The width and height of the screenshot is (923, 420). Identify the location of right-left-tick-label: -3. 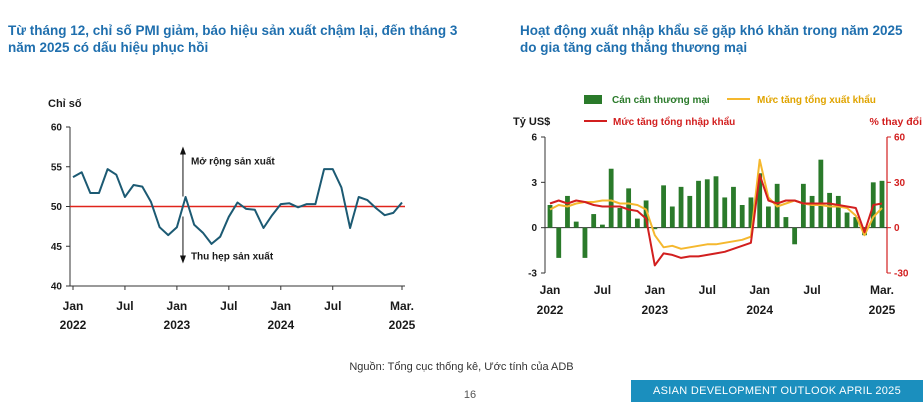
(532, 274).